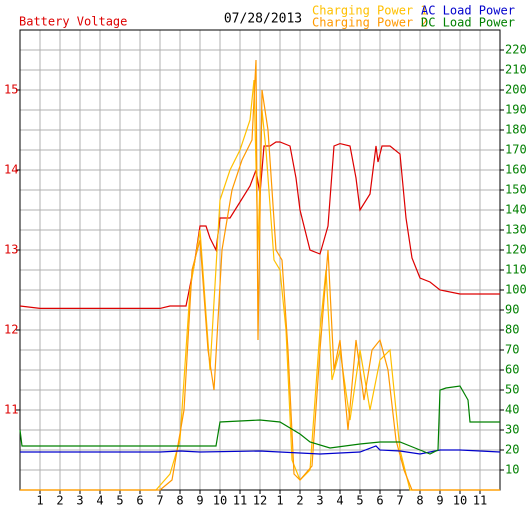  Describe the element at coordinates (11, 90) in the screenshot. I see `y-tick-label: 15` at that location.